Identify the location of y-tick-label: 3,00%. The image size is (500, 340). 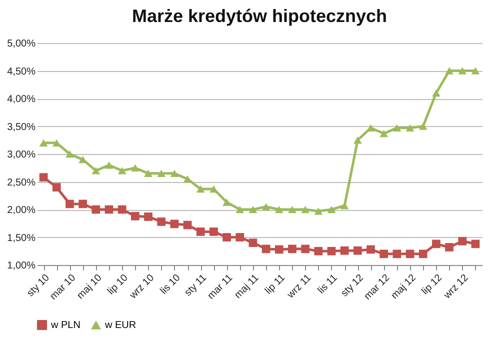
(21, 155).